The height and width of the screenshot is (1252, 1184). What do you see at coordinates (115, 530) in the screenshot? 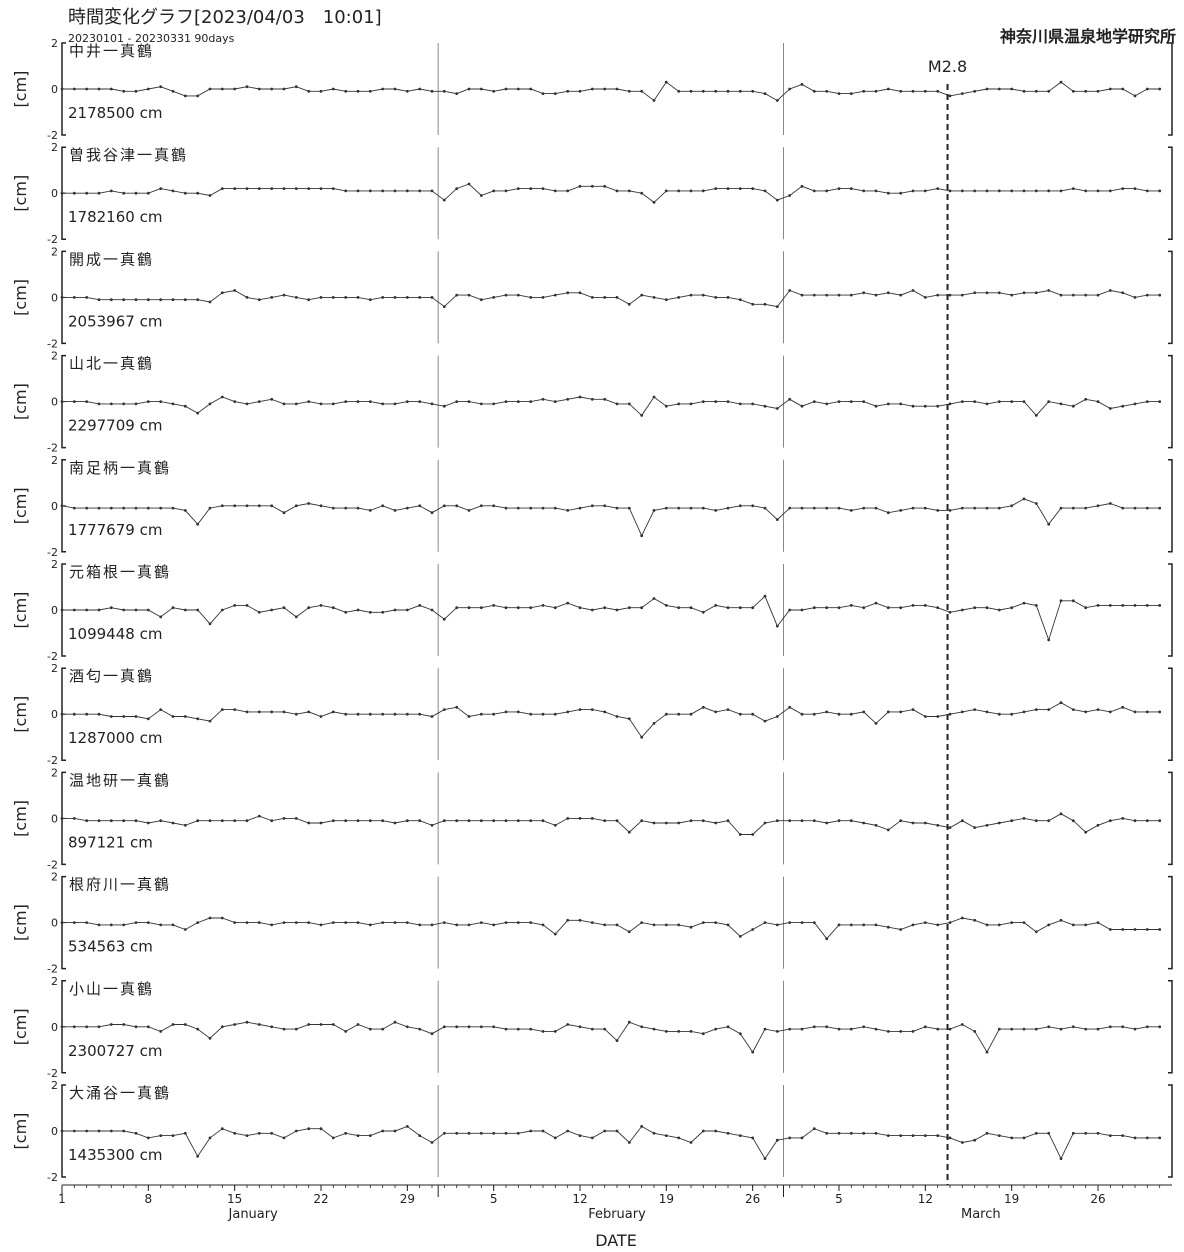
I see `baseline-label: 1777679 cm` at bounding box center [115, 530].